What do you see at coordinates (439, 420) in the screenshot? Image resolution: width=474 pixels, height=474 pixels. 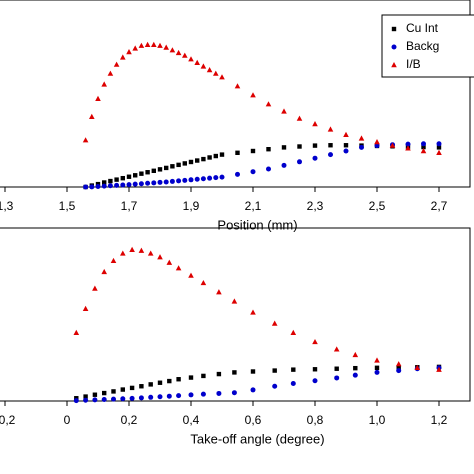 I see `x-tick-label: 1,2` at bounding box center [439, 420].